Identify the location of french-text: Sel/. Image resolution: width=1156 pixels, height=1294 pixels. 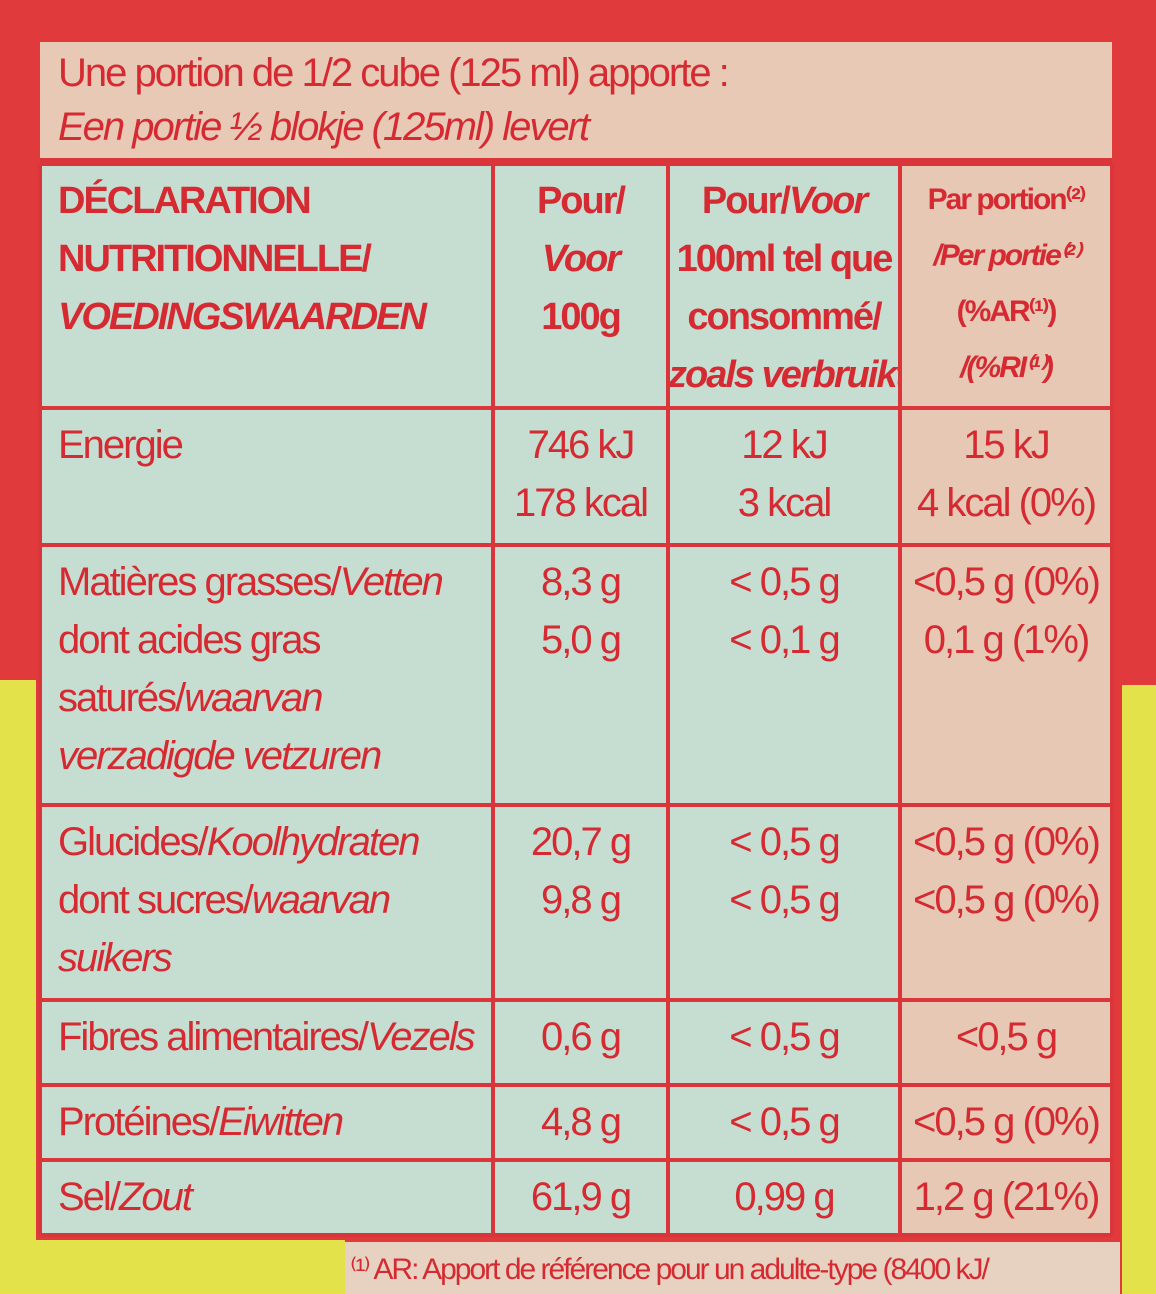
(89, 1197).